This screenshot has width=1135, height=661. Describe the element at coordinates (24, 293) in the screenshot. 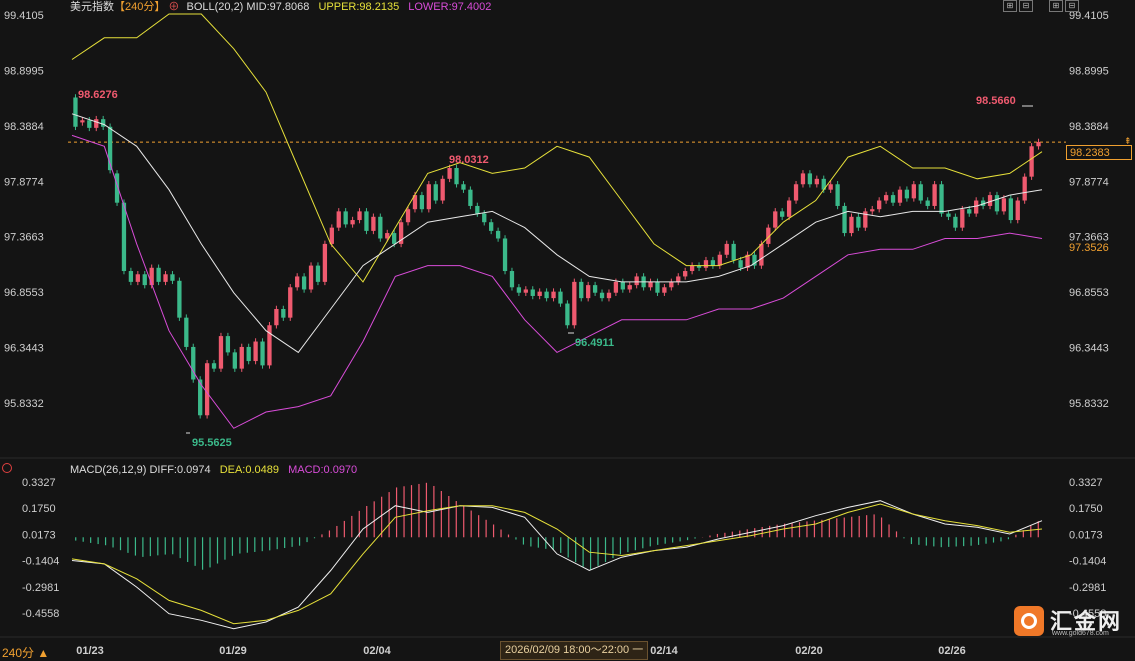

I see `price-tick-left: 96.8553` at that location.